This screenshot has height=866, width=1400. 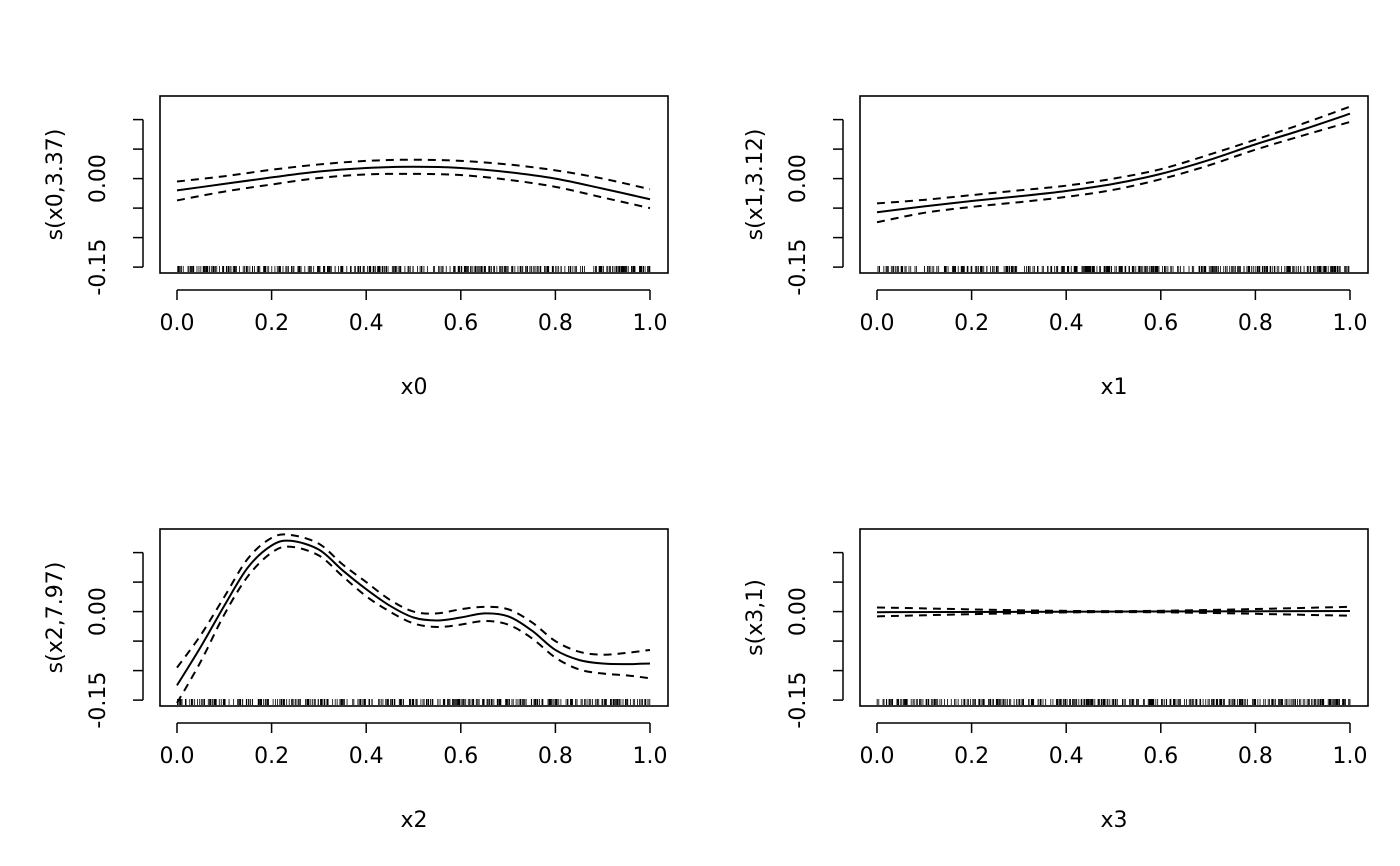 I want to click on y-axis-title: s(x3,1), so click(x=755, y=617).